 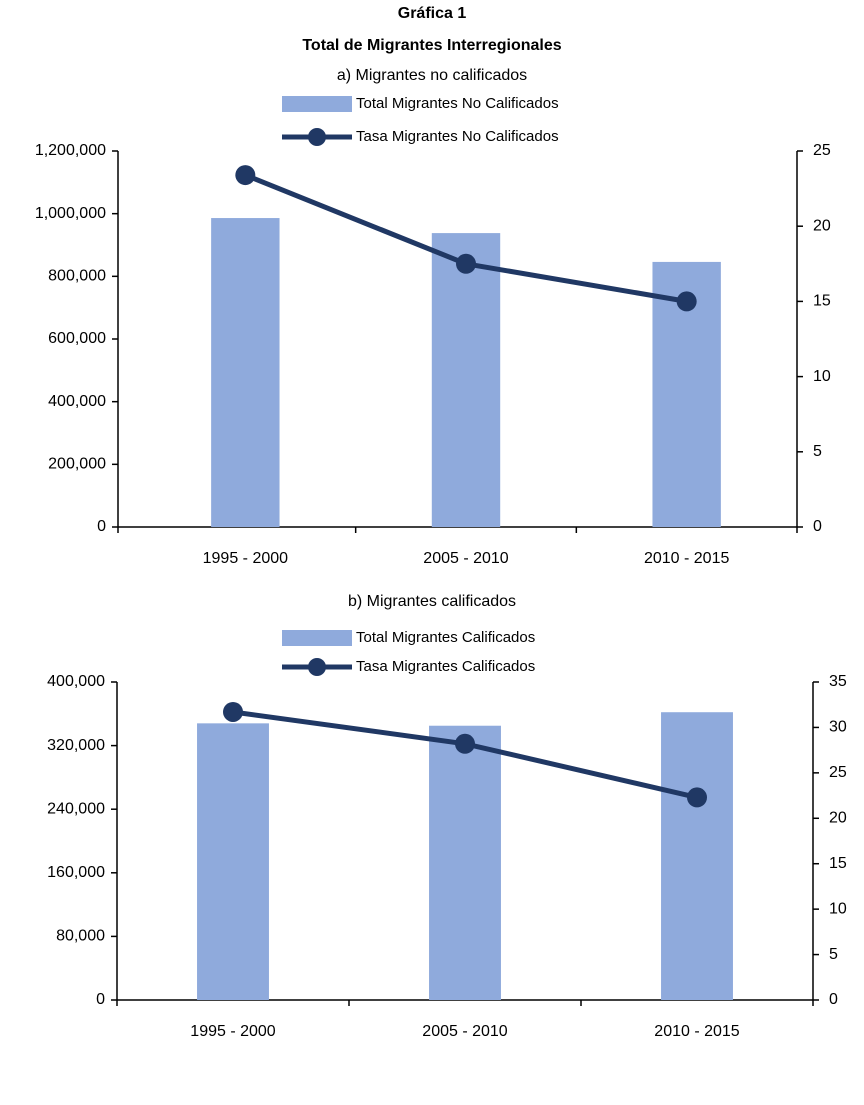 What do you see at coordinates (432, 13) in the screenshot?
I see `page-title: Gráfica 1` at bounding box center [432, 13].